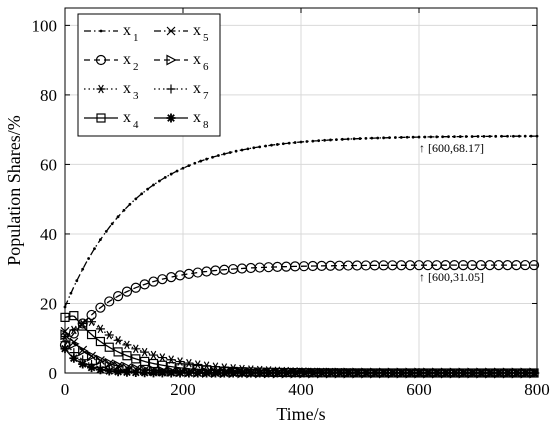  Describe the element at coordinates (48, 95) in the screenshot. I see `y-tick-label: 80` at that location.